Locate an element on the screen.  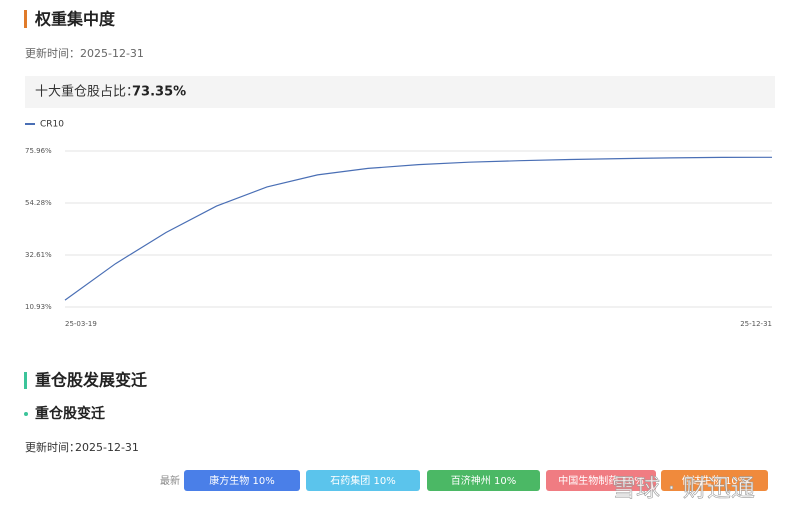
stat-value: 73.35% is located at coordinates (159, 92).